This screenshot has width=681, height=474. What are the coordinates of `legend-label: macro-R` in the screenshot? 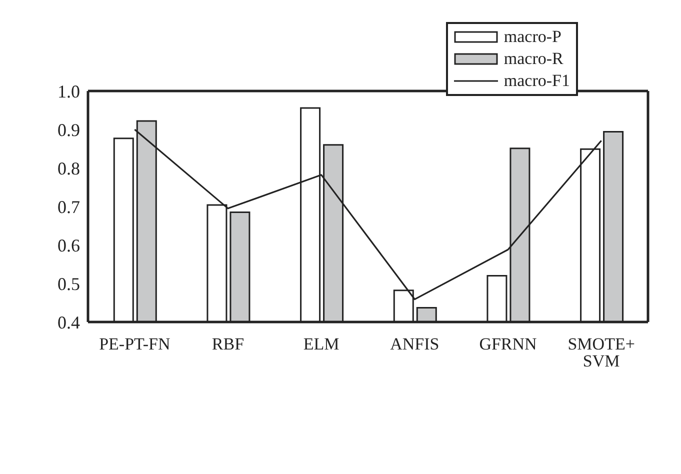 It's located at (534, 59).